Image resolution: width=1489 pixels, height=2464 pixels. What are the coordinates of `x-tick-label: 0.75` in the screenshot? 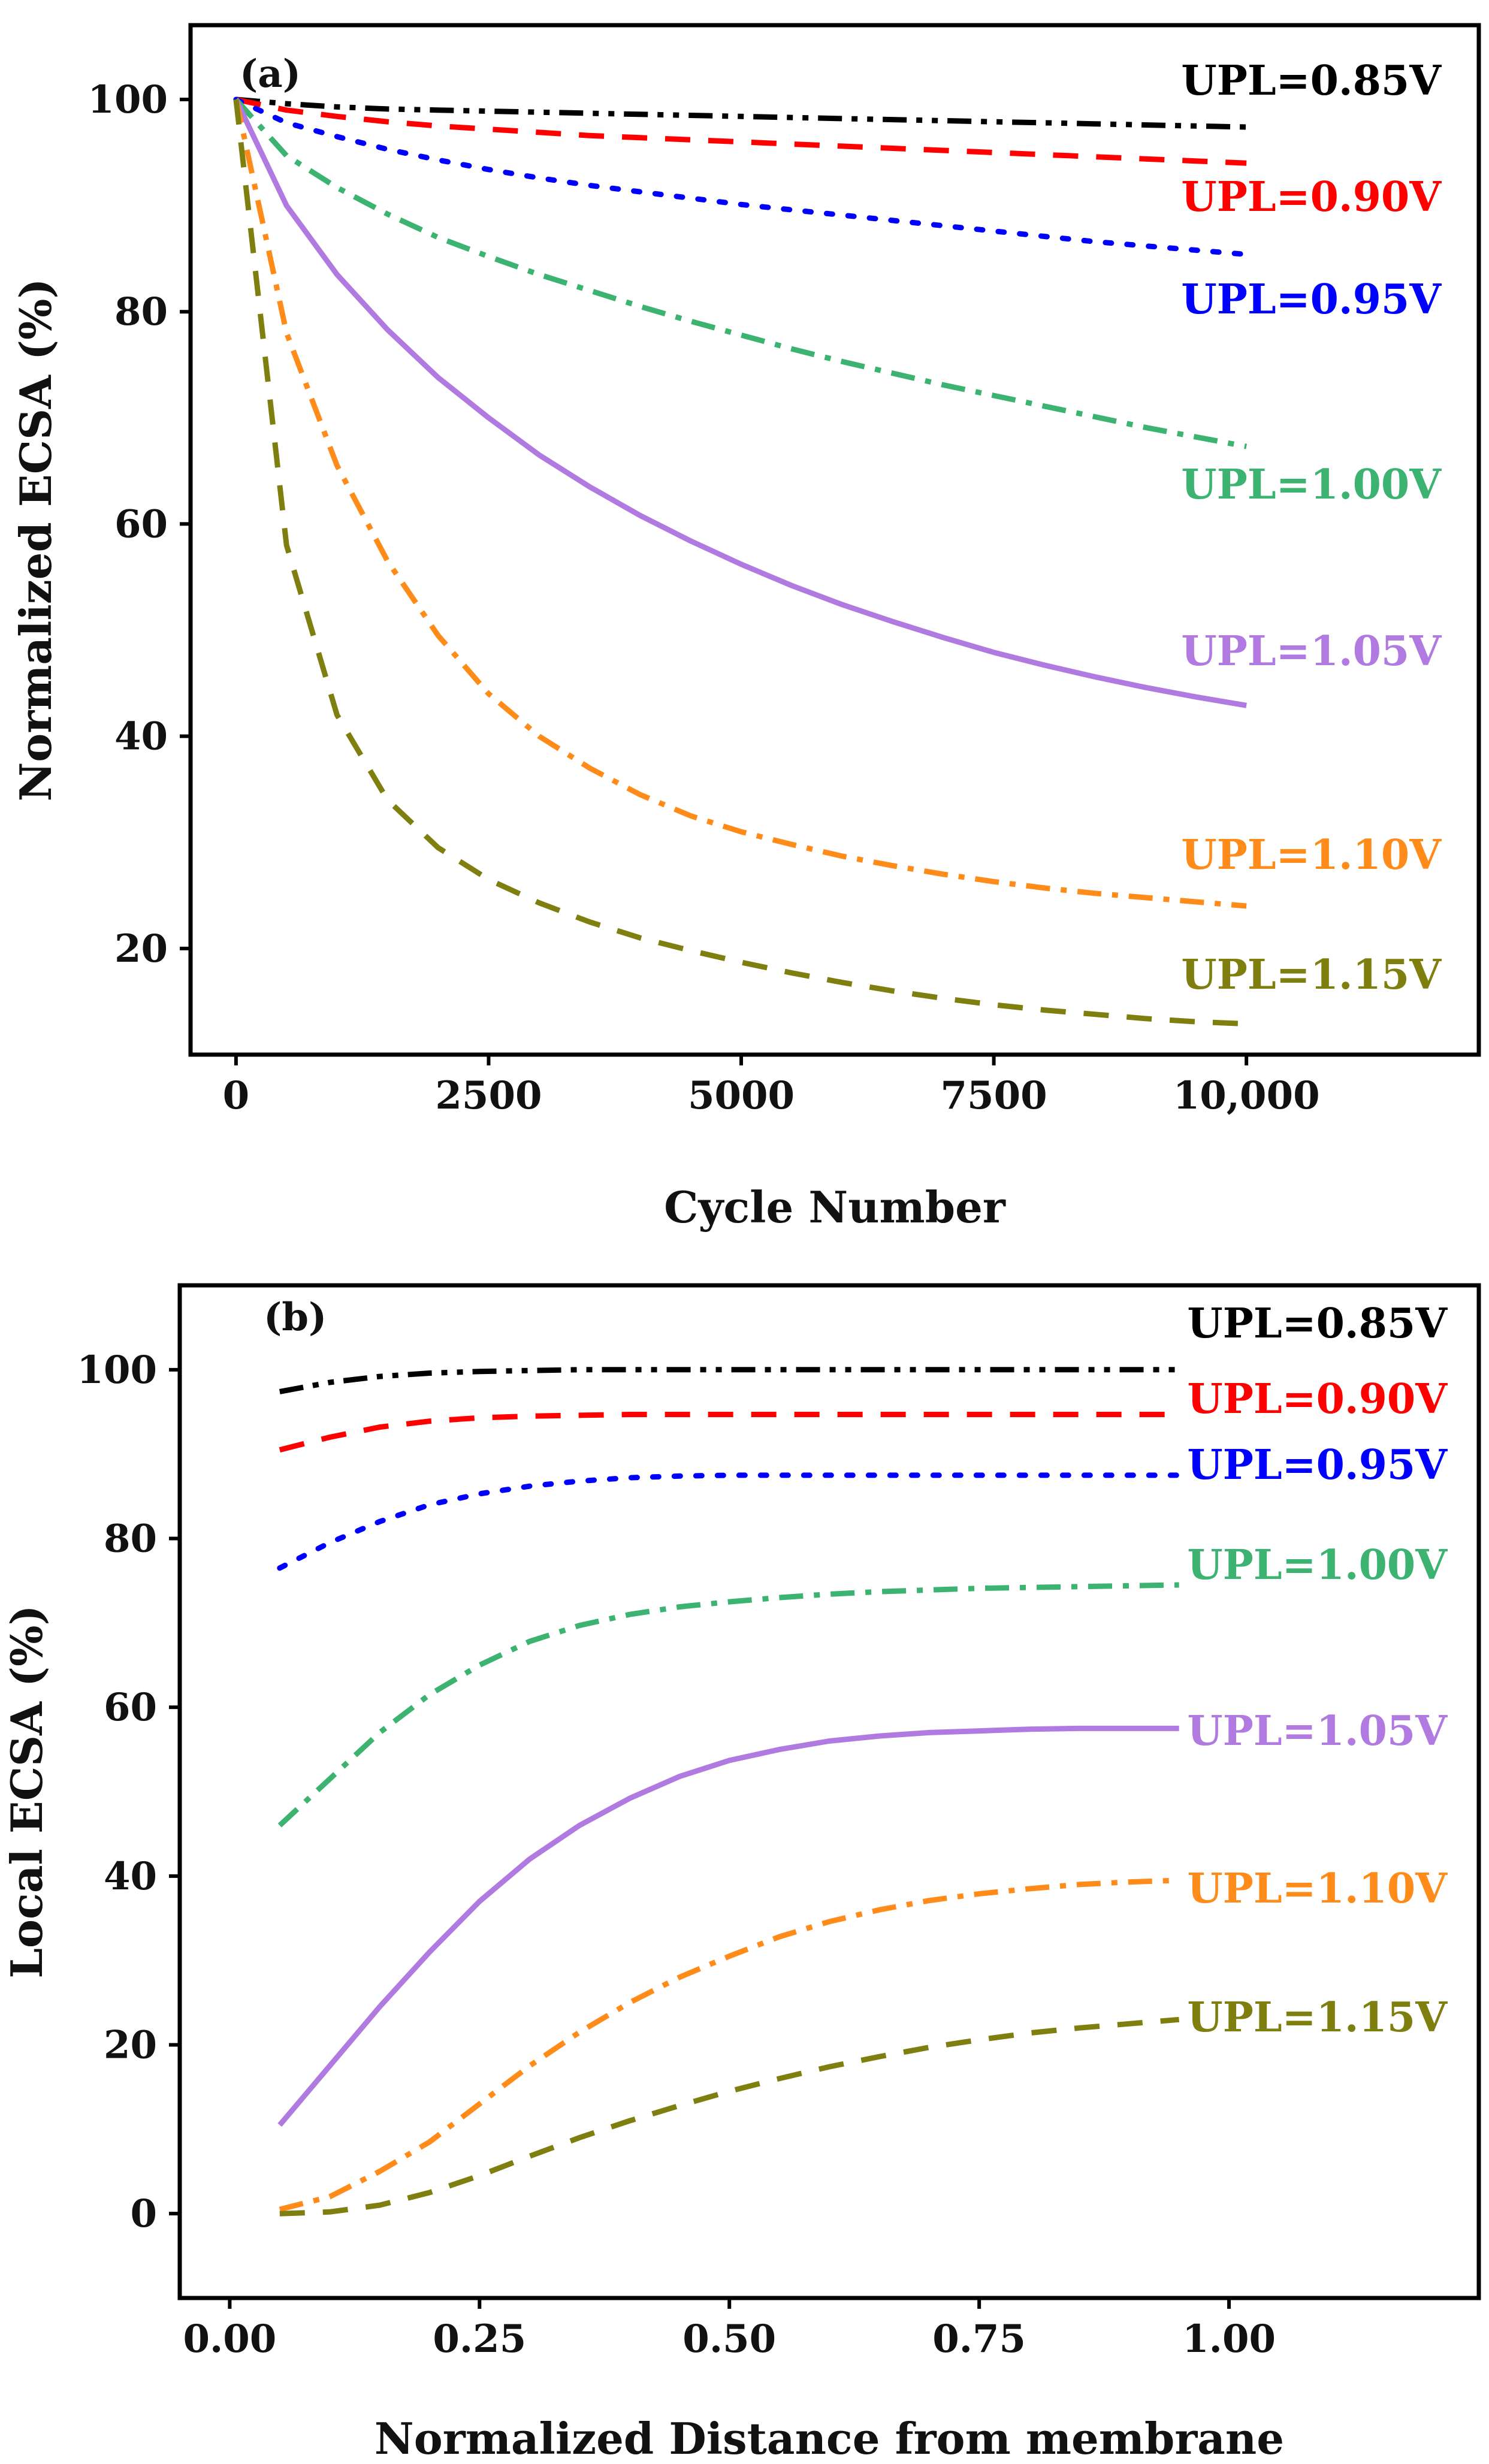 It's located at (979, 2339).